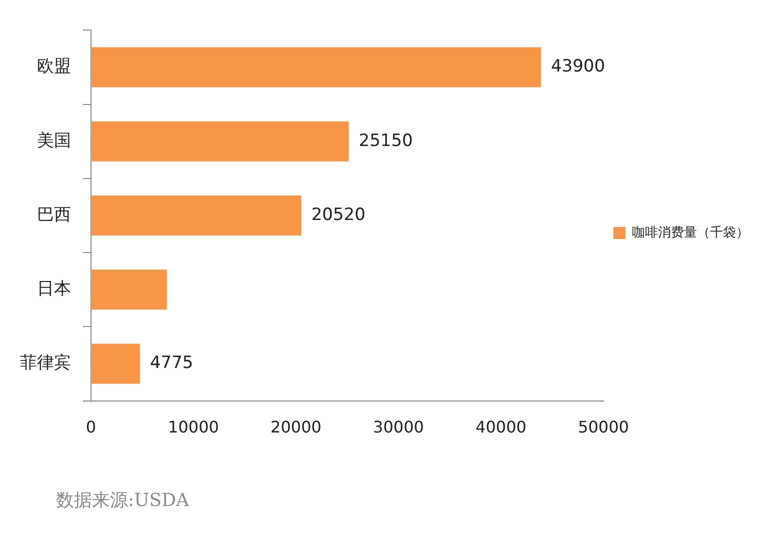  I want to click on x-tick-label: 50000, so click(603, 427).